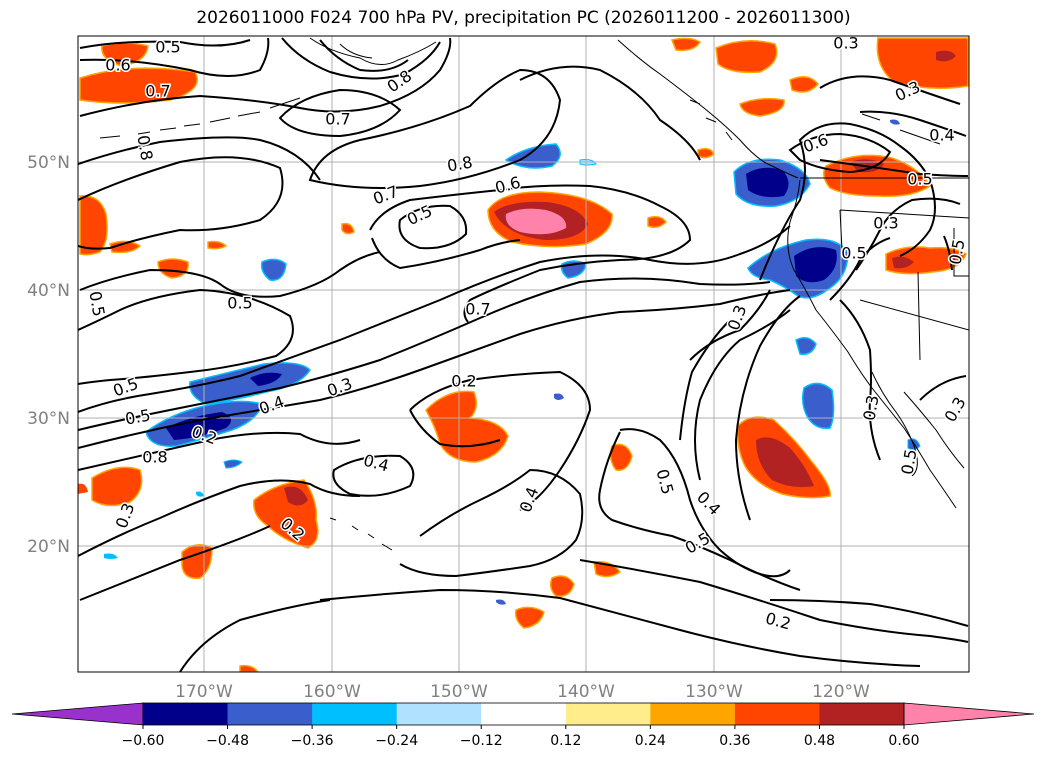 The height and width of the screenshot is (765, 1047). I want to click on colorbar-tick-label: 0.48, so click(819, 741).